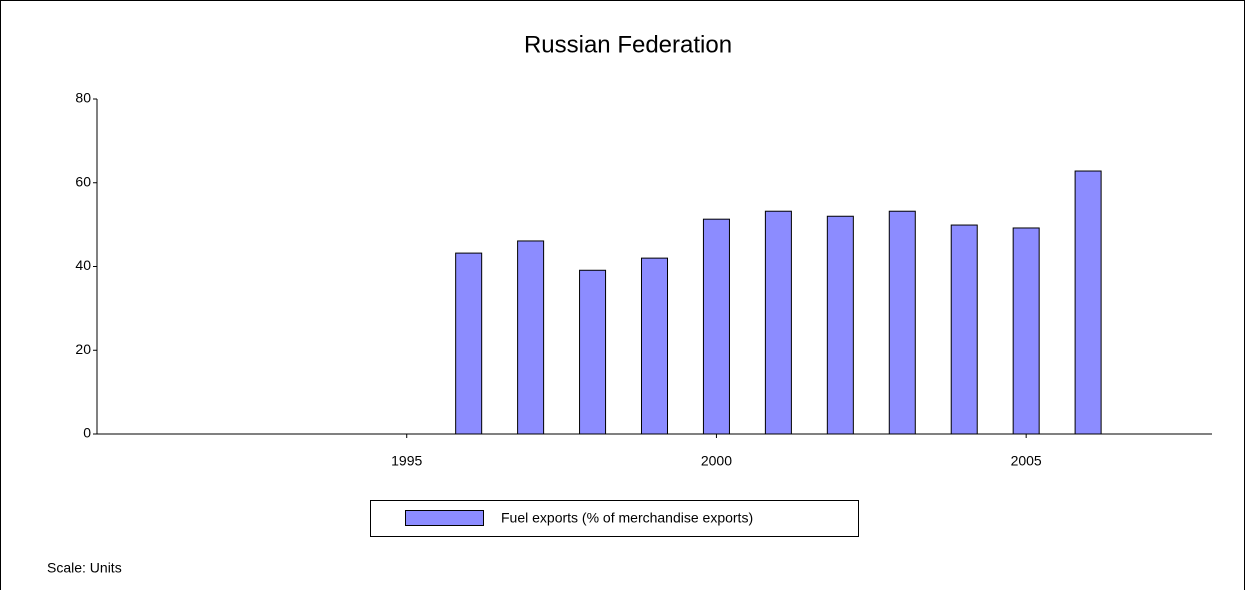 This screenshot has width=1245, height=590. Describe the element at coordinates (406, 461) in the screenshot. I see `x-tick-label: 1995` at that location.